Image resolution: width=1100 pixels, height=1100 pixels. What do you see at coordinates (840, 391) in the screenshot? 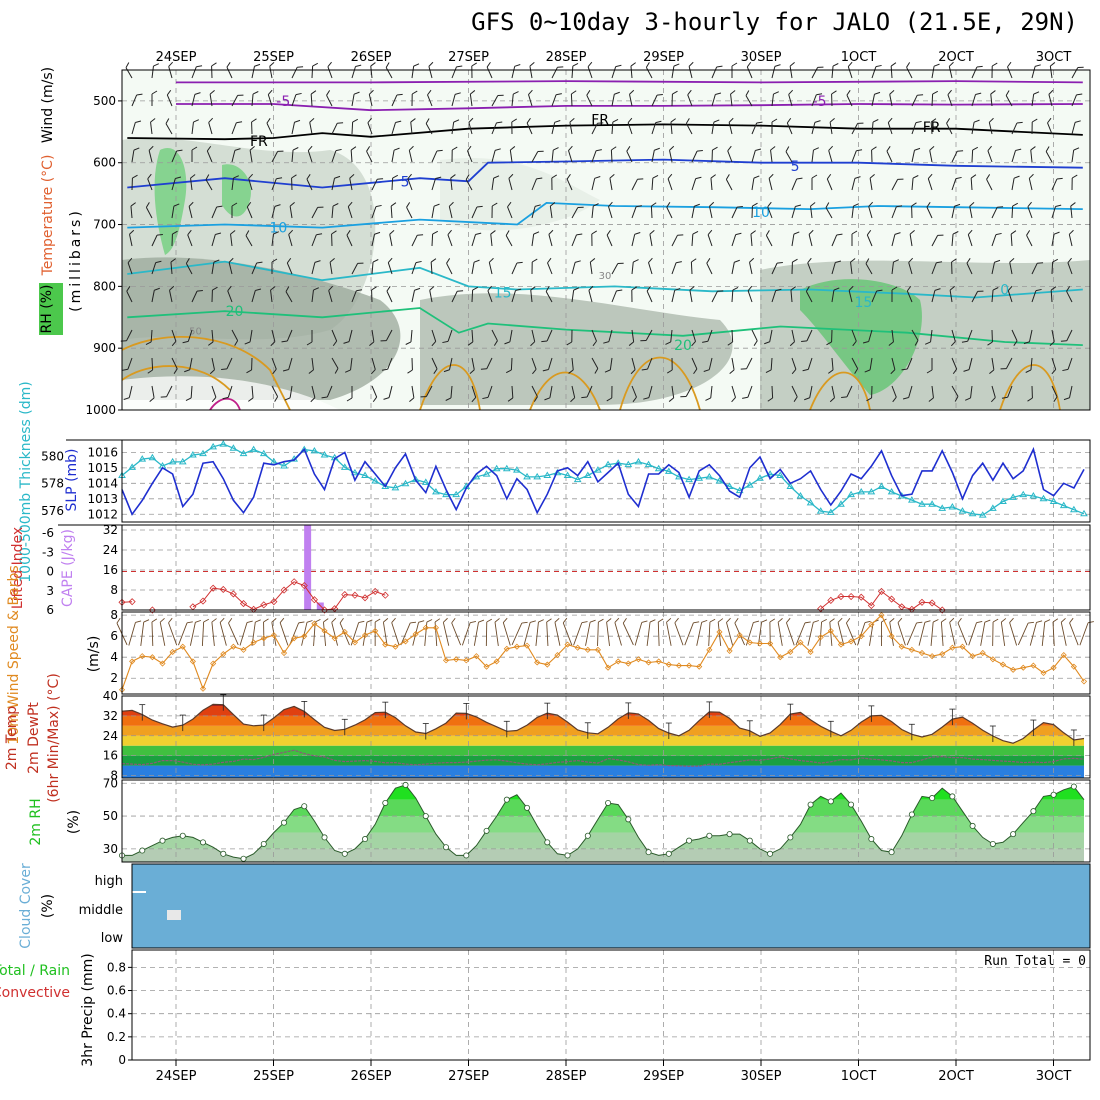
I see `warm-contour` at bounding box center [840, 391].